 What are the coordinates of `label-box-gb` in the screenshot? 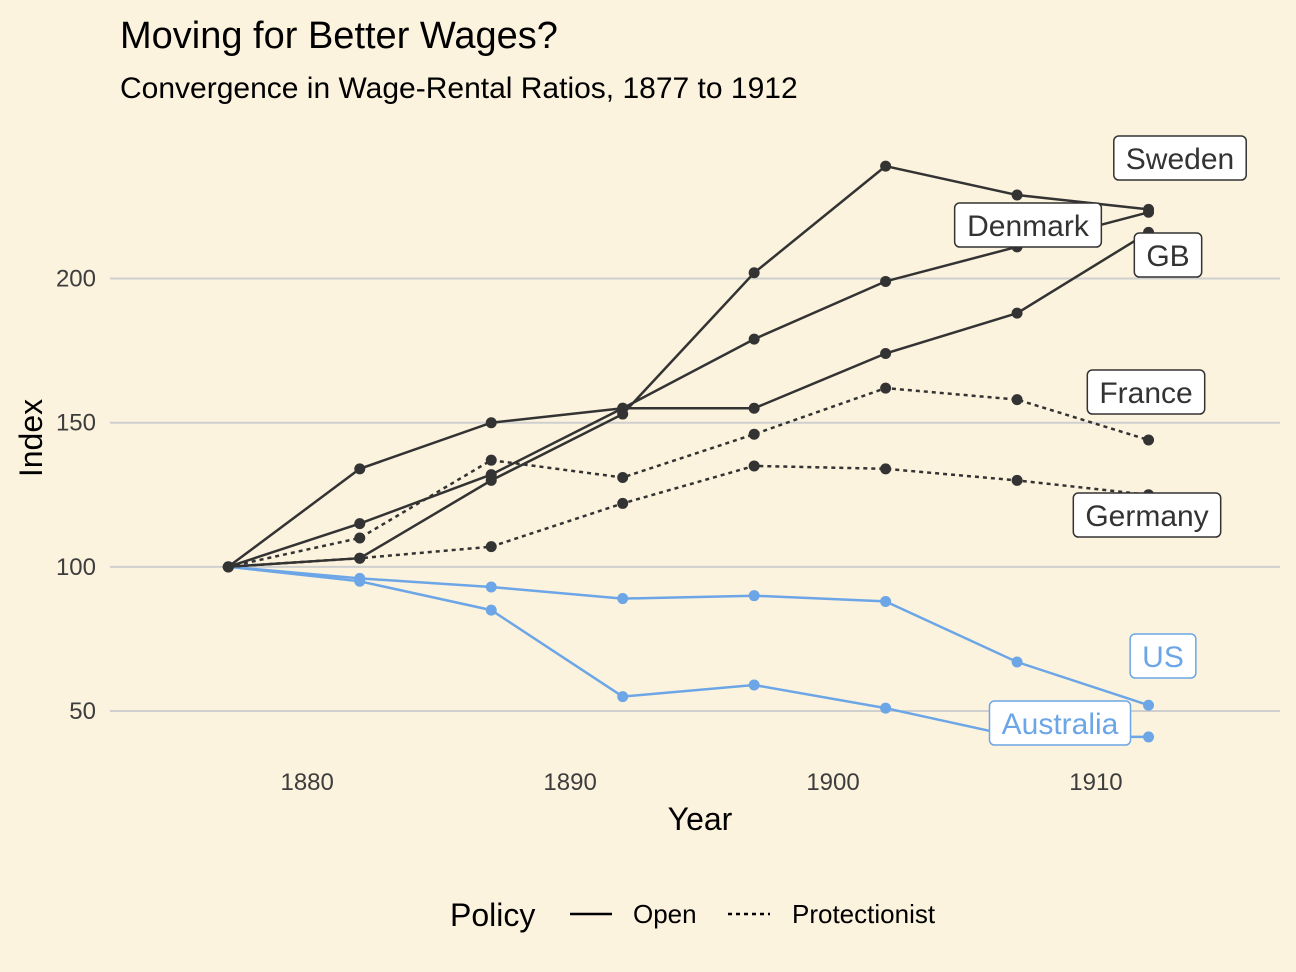 It's located at (1168, 255).